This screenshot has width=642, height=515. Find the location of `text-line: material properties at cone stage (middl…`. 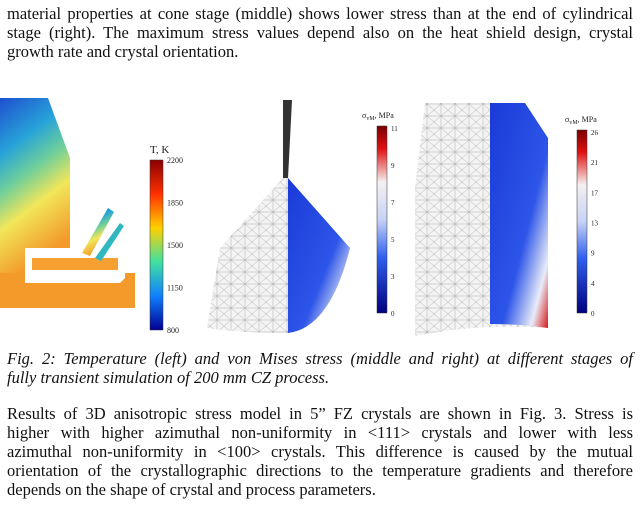

text-line: material properties at cone stage (middl… is located at coordinates (320, 13).